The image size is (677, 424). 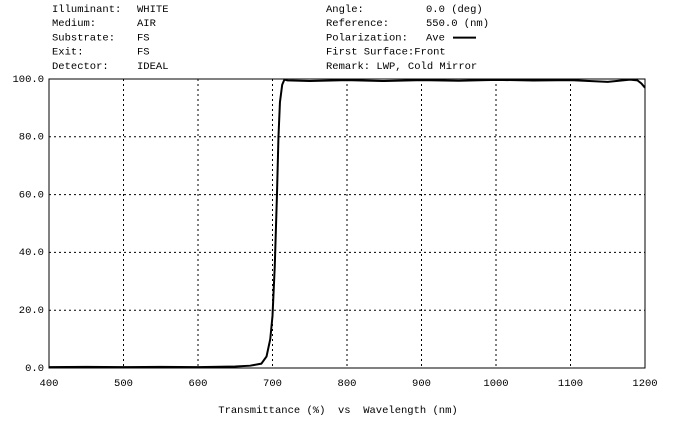 What do you see at coordinates (34, 369) in the screenshot?
I see `y-tick-label: 0.0` at bounding box center [34, 369].